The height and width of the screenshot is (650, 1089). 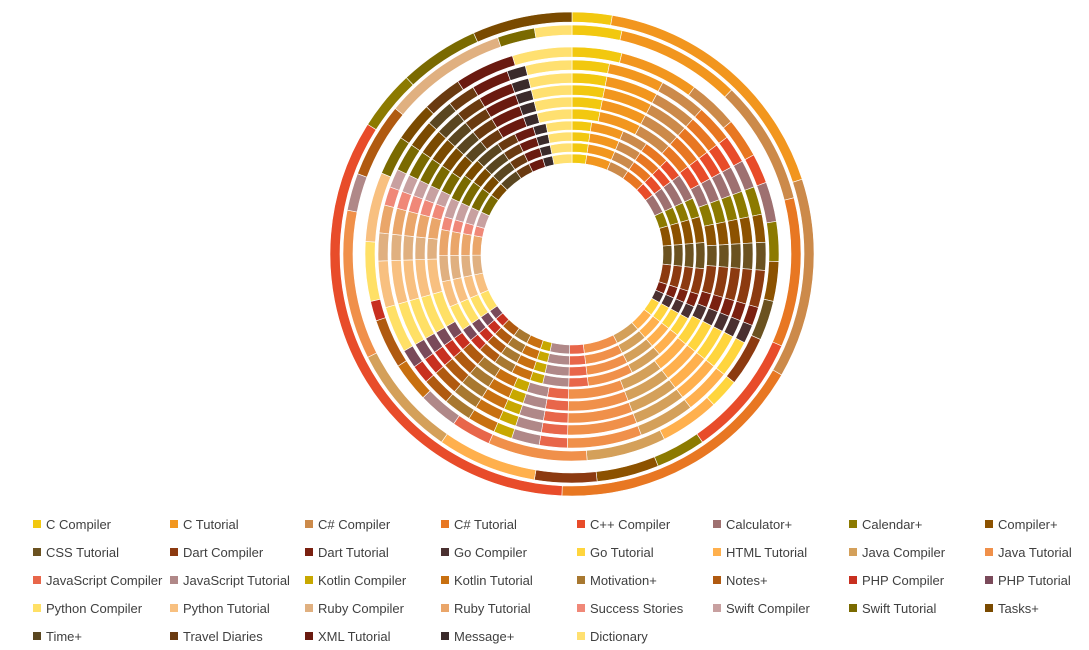 What do you see at coordinates (892, 524) in the screenshot?
I see `legend-label: Calendar+` at bounding box center [892, 524].